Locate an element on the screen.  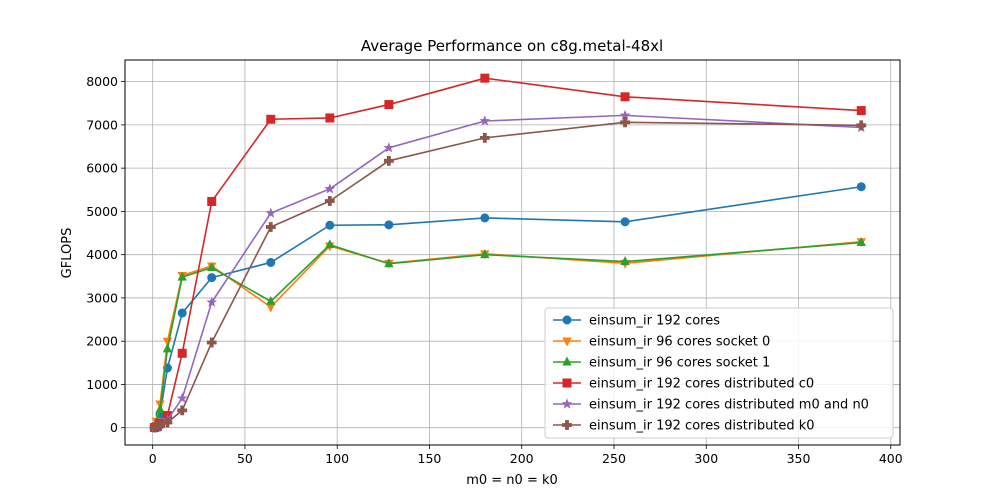
y-tick-label: 2000 is located at coordinates (102, 341).